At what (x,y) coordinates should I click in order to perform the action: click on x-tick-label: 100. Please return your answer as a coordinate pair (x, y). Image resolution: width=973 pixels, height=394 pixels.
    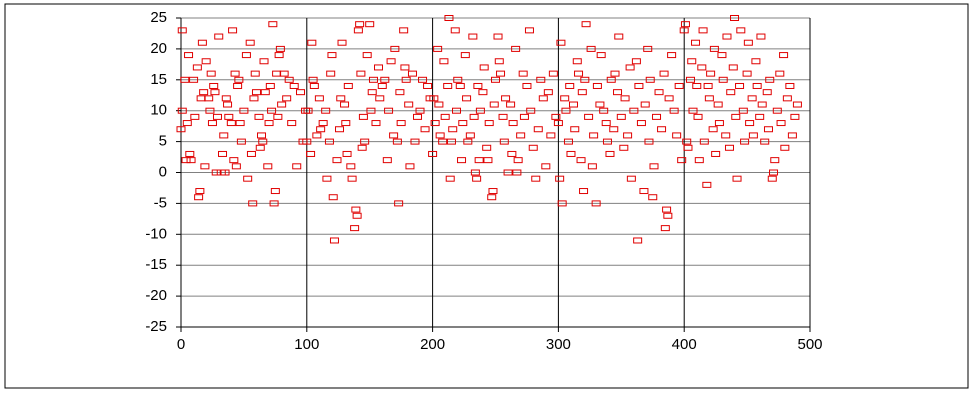
    Looking at the image, I should click on (306, 344).